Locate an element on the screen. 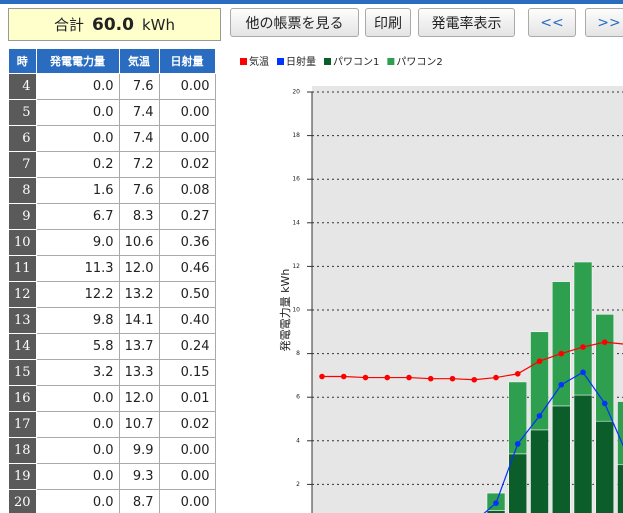 Image resolution: width=623 pixels, height=513 pixels. y-tick-label: 18 is located at coordinates (296, 135).